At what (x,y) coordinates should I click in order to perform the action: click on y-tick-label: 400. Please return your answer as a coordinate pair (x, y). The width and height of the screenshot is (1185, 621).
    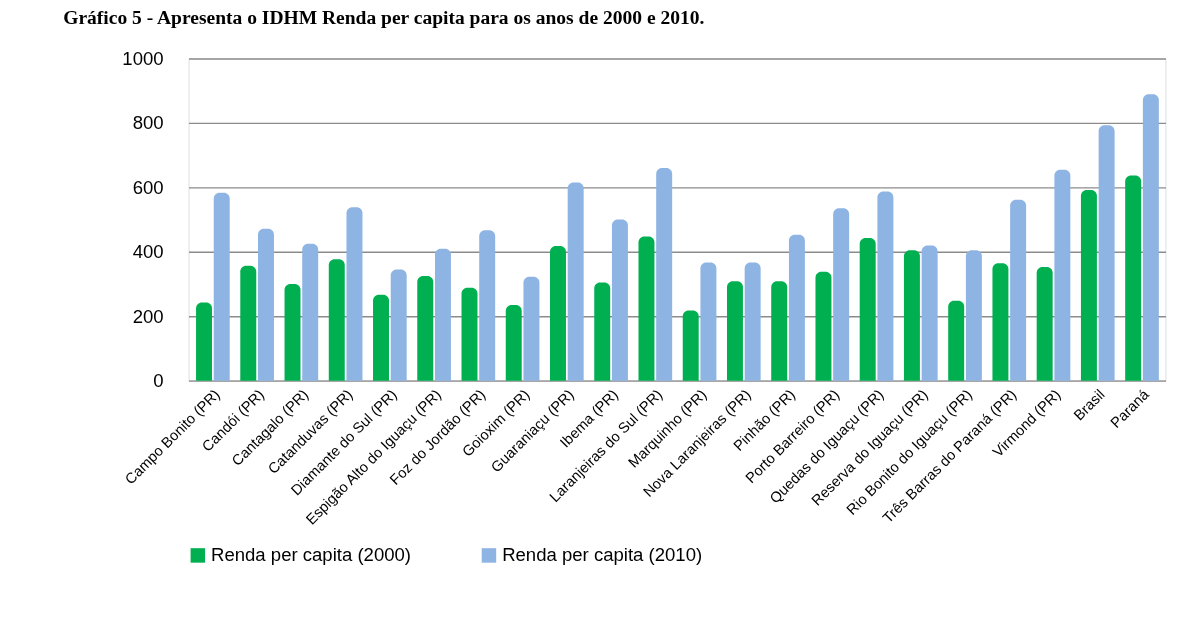
    Looking at the image, I should click on (148, 252).